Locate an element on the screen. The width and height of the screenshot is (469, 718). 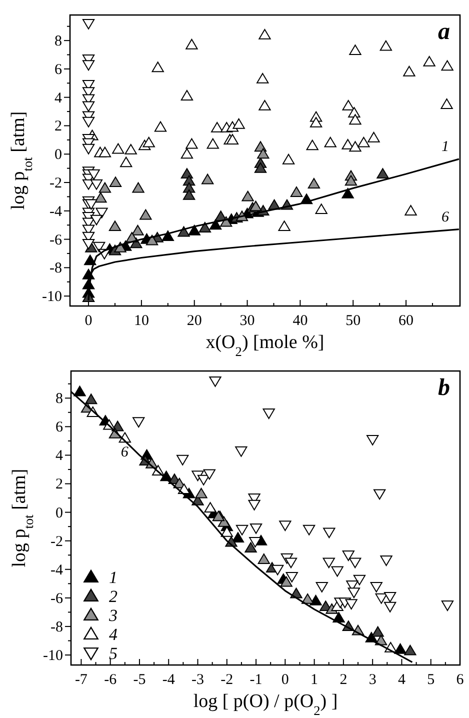
x-tick-label: 5 is located at coordinates (431, 680).